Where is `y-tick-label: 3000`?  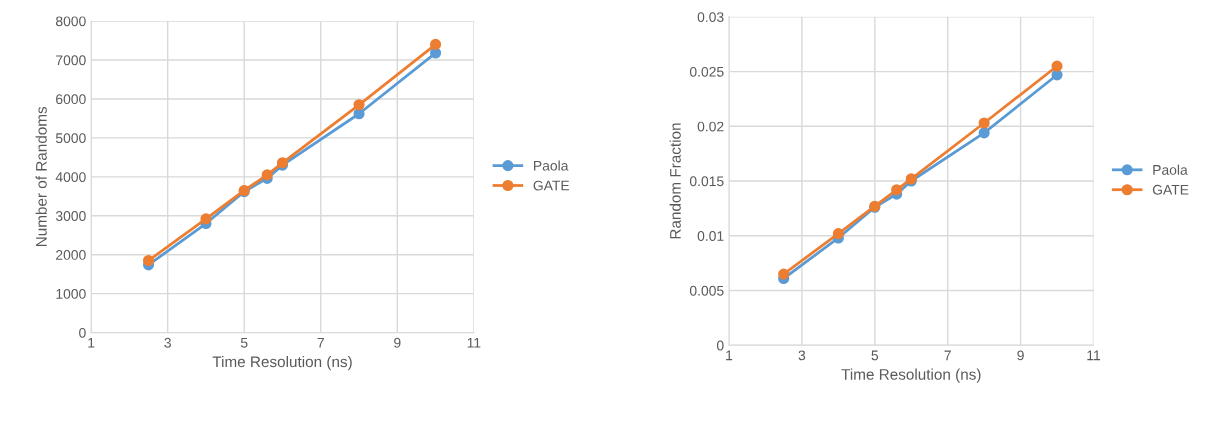 y-tick-label: 3000 is located at coordinates (70, 216).